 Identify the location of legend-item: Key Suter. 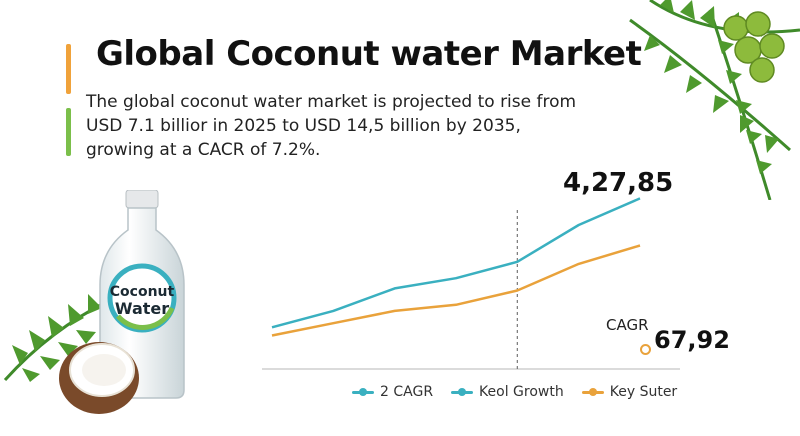
(629, 392).